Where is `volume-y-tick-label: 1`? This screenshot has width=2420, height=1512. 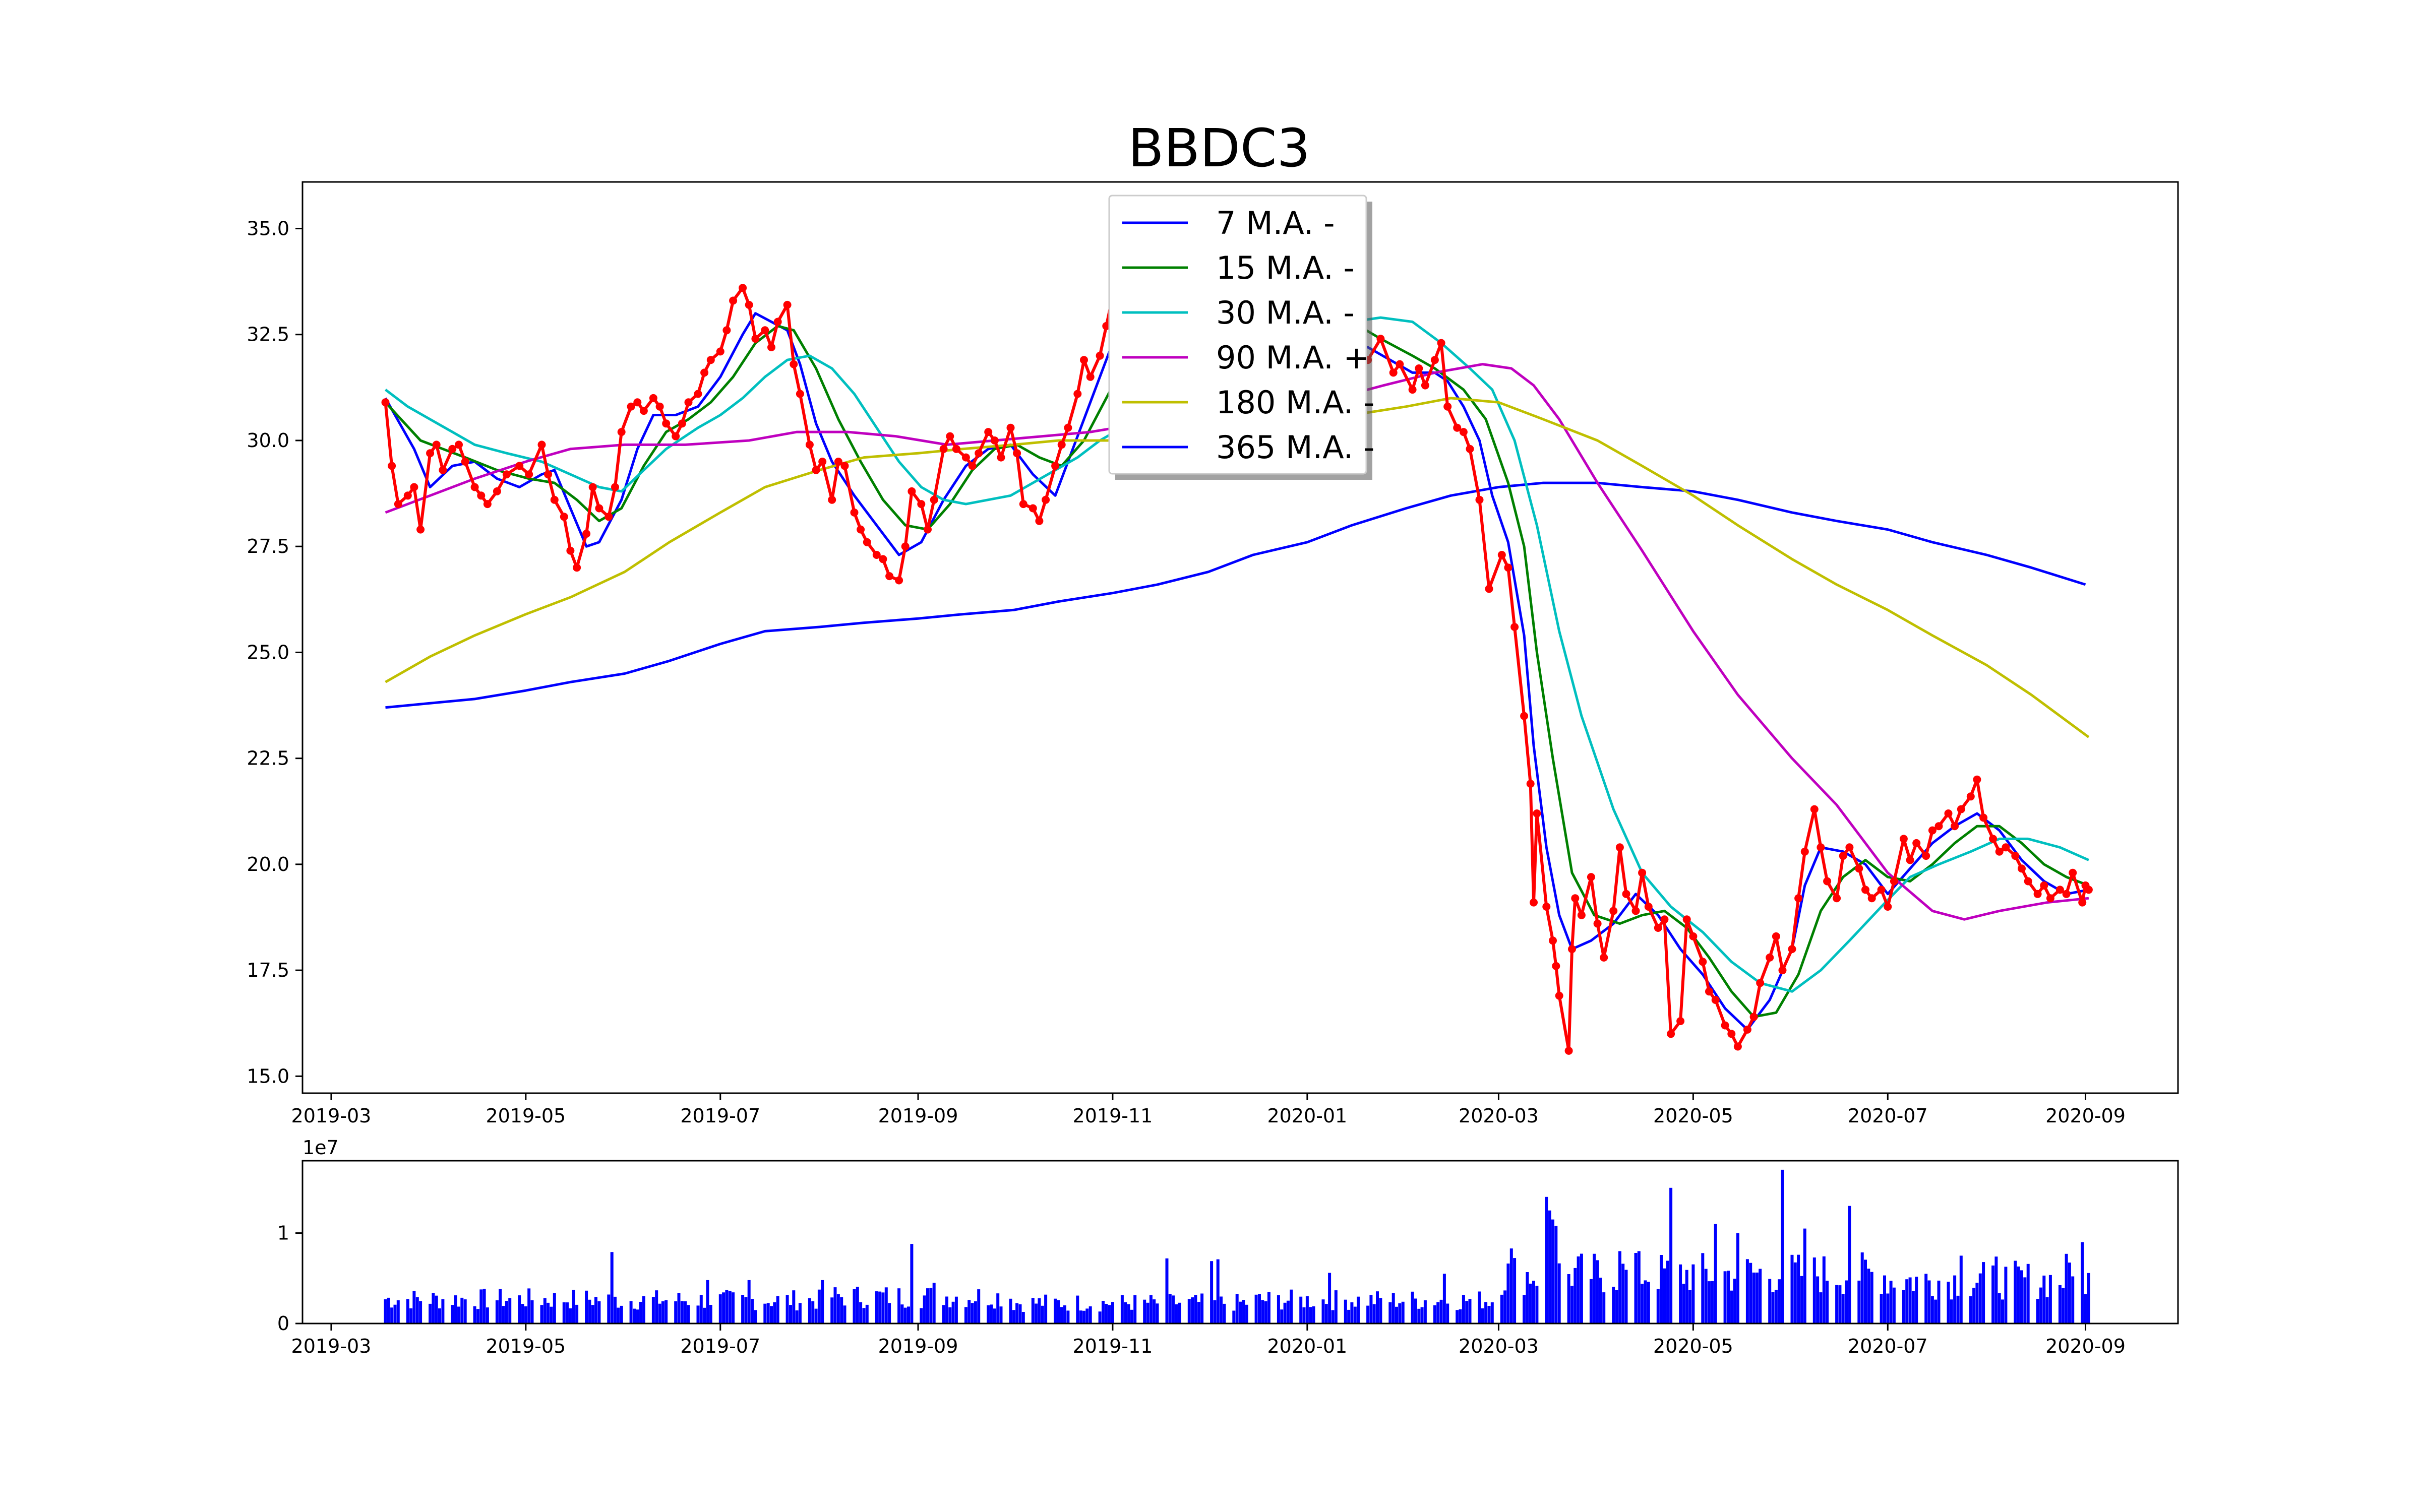
volume-y-tick-label: 1 is located at coordinates (283, 1233).